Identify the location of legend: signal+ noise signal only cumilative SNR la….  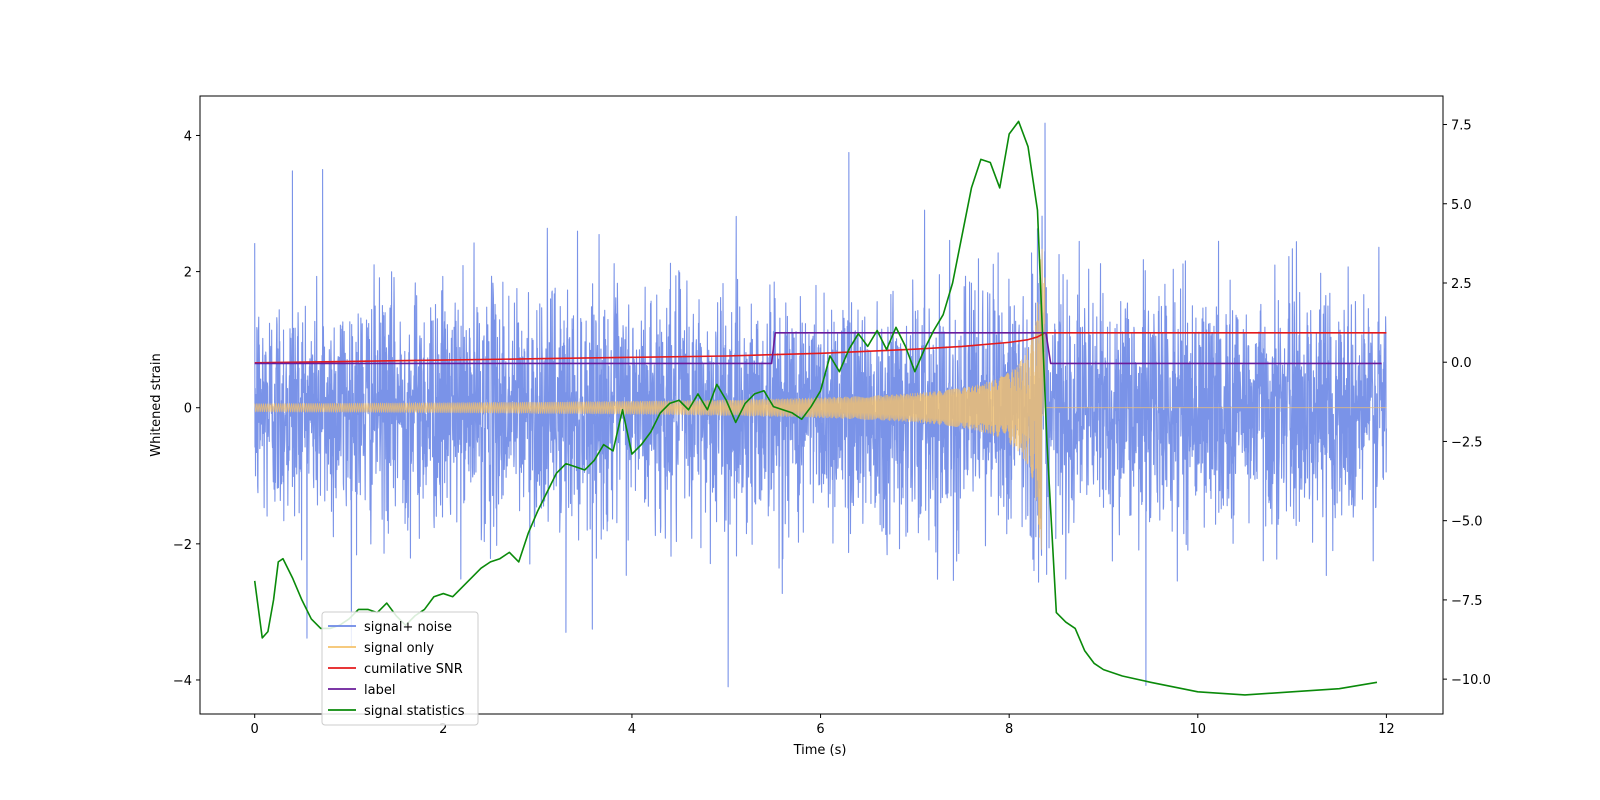
(400, 668).